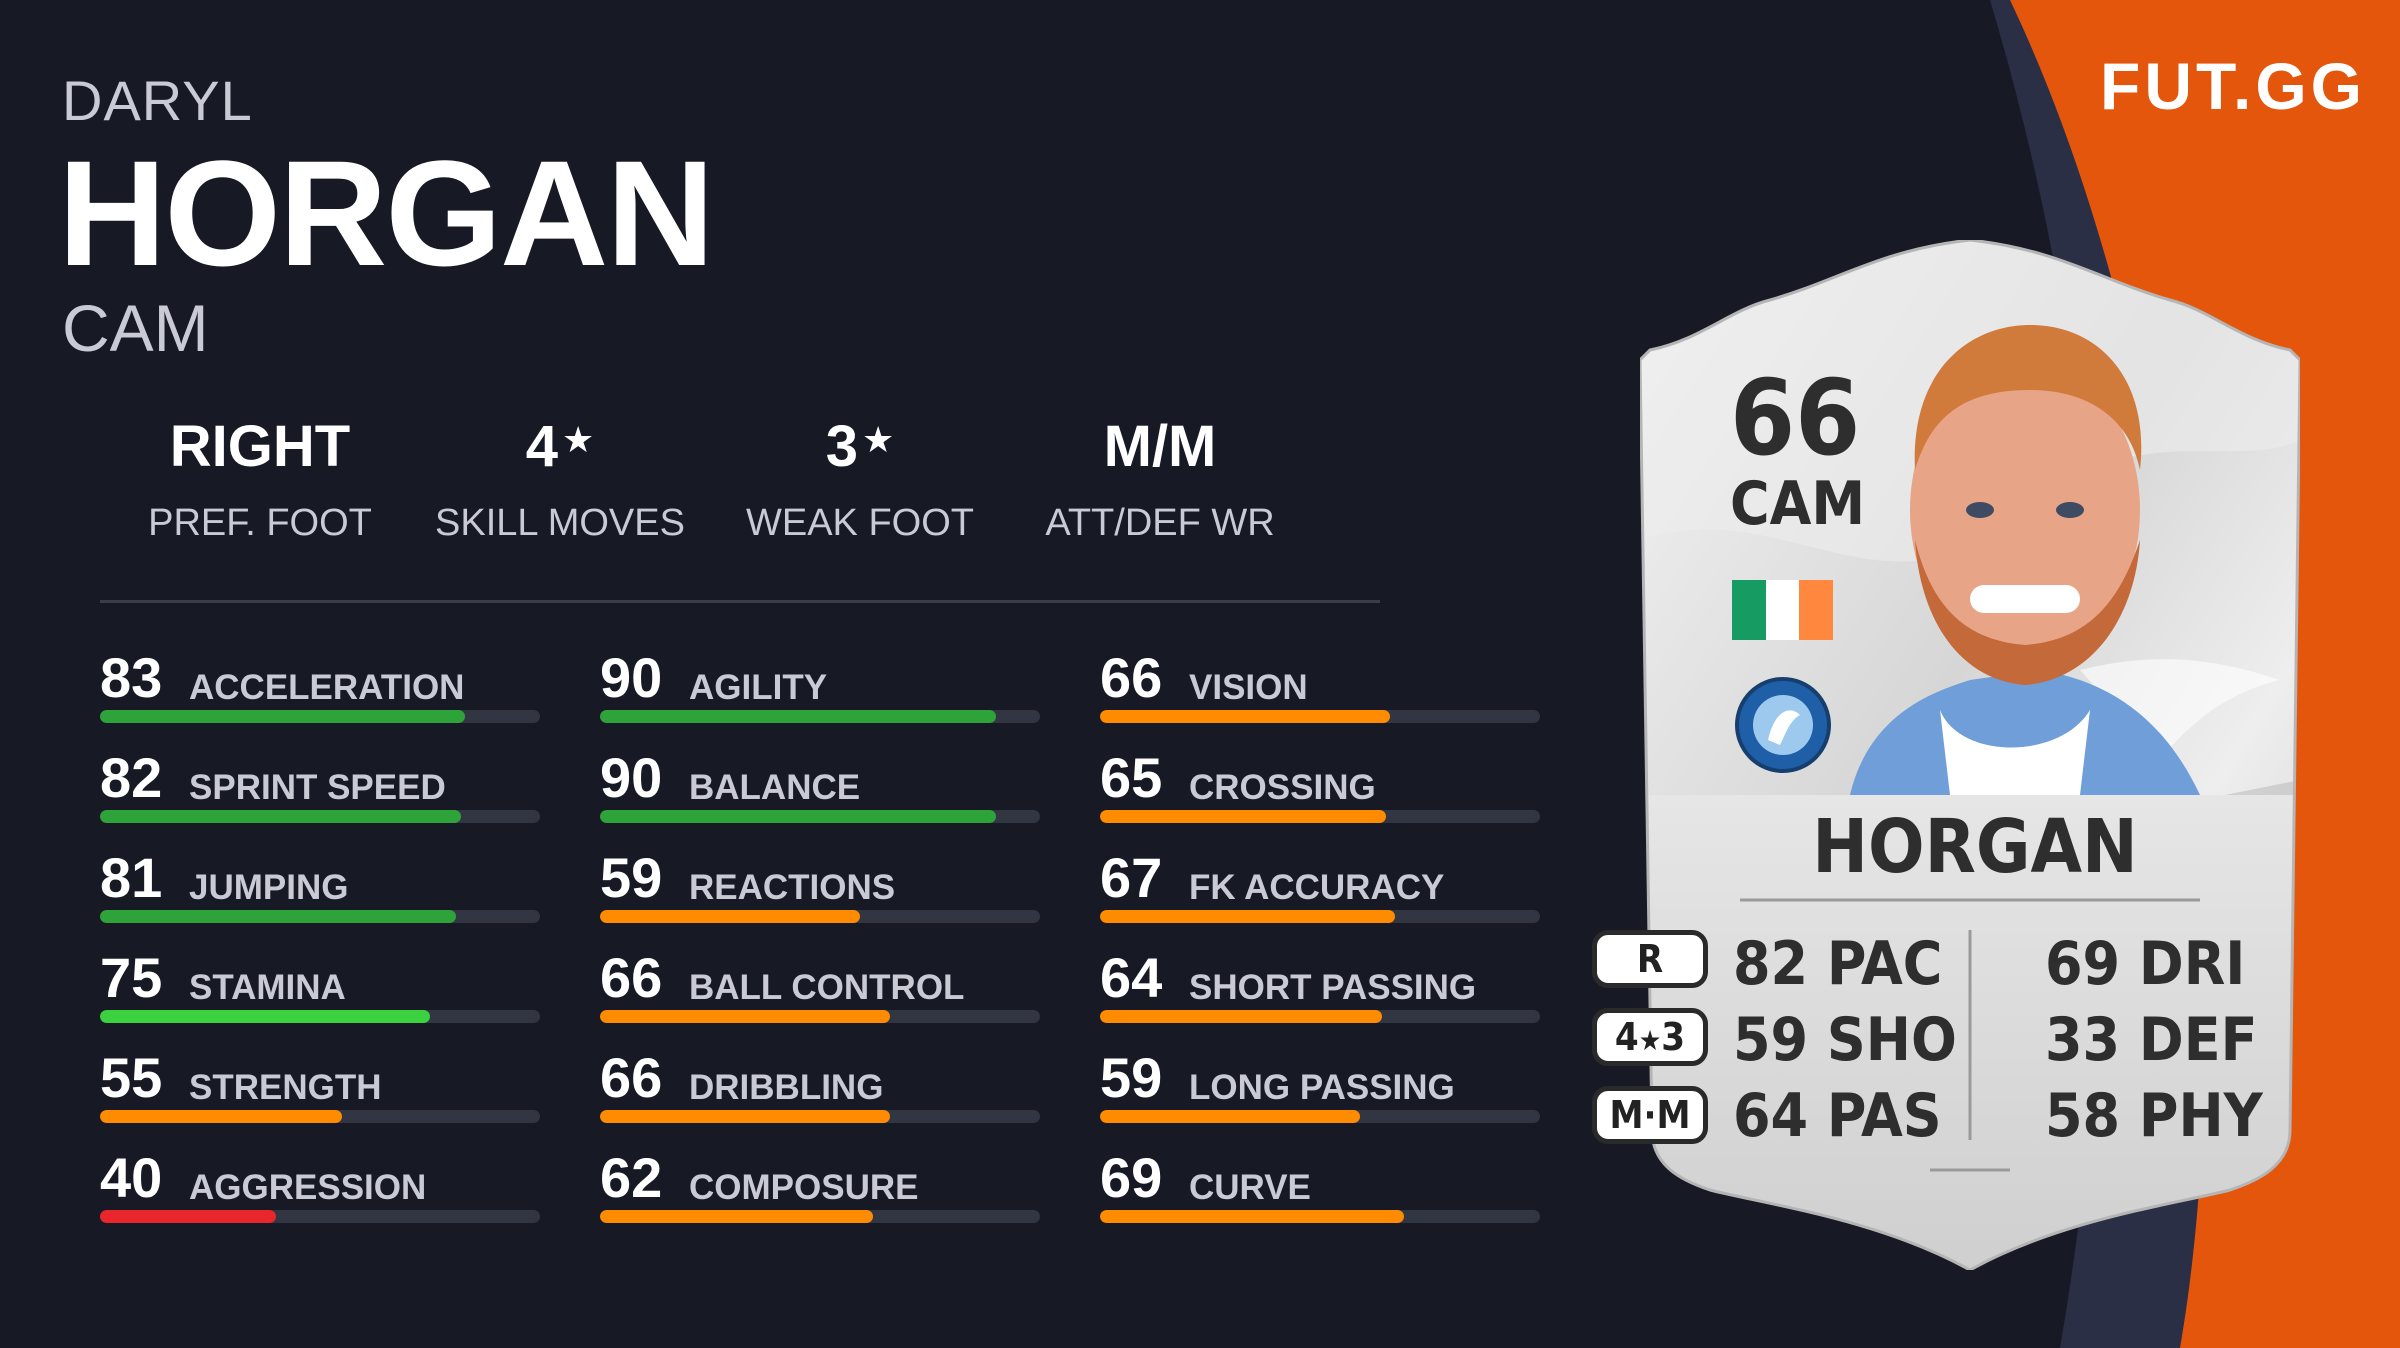 Image resolution: width=2400 pixels, height=1348 pixels. Describe the element at coordinates (1975, 847) in the screenshot. I see `card-player-name: HORGAN` at that location.